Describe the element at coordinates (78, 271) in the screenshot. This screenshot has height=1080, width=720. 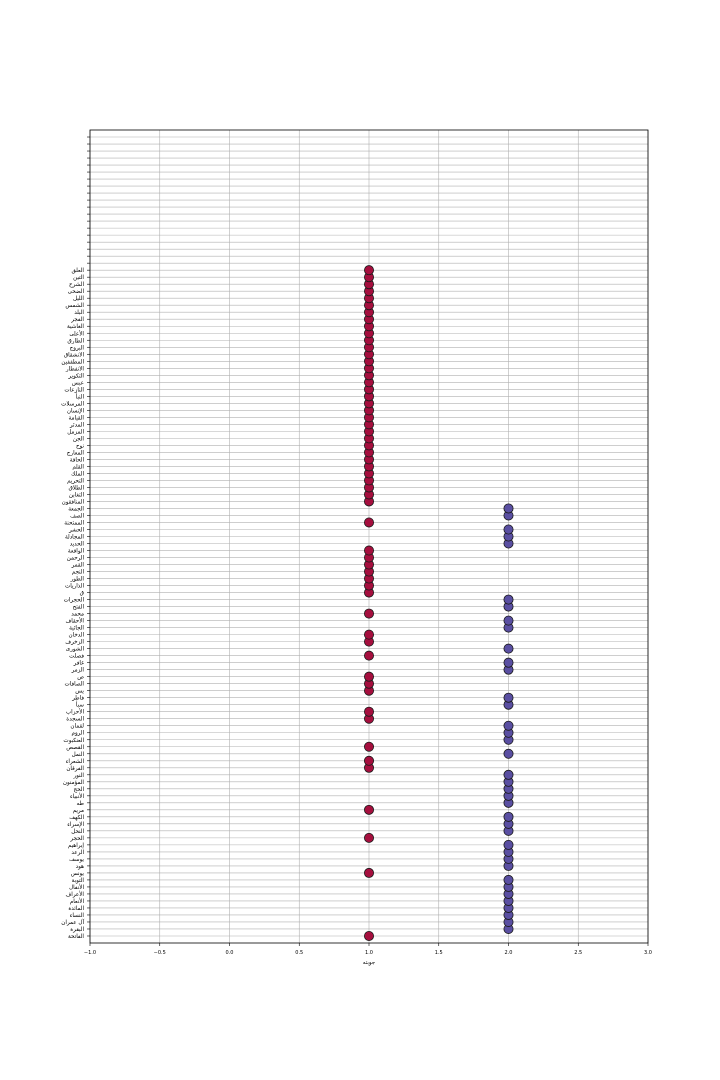
I see `y-tick-label: العلق` at that location.